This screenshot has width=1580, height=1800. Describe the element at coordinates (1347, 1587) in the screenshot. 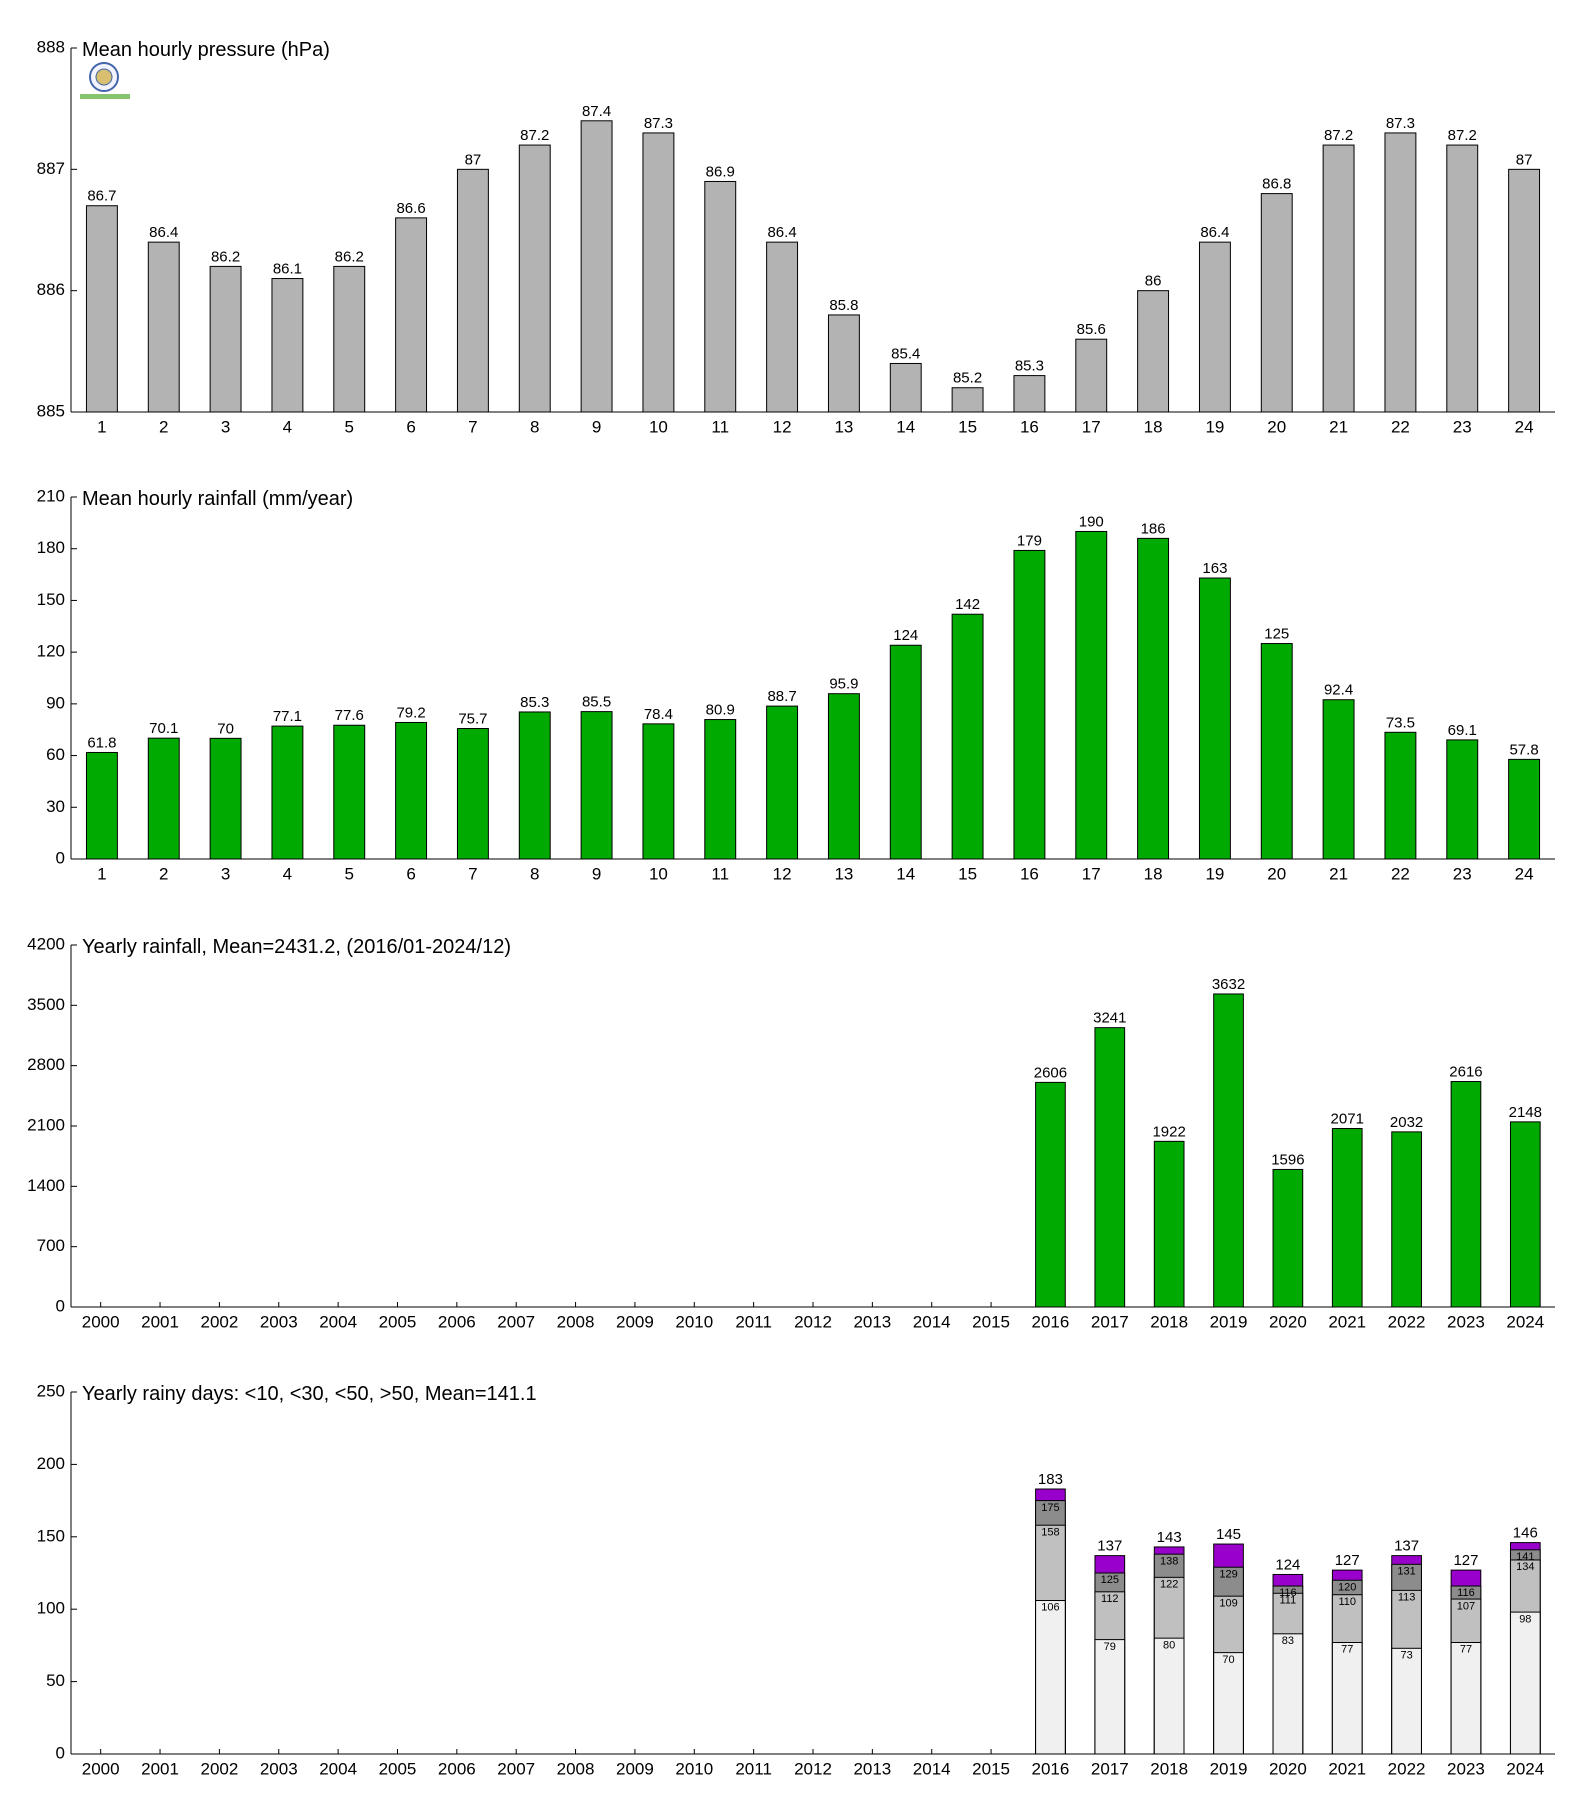

I see `segment-label: 120` at that location.